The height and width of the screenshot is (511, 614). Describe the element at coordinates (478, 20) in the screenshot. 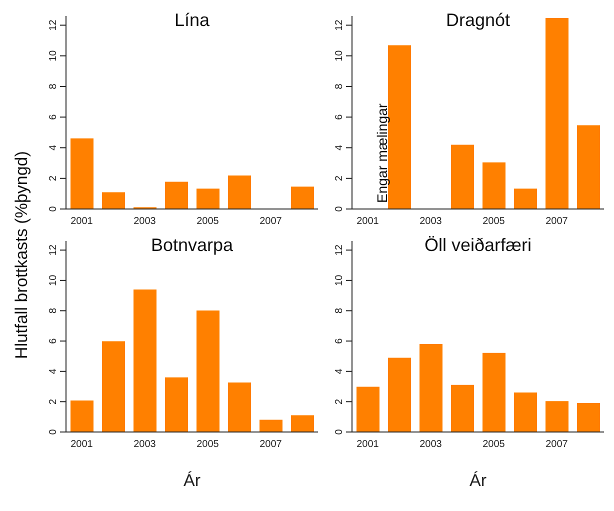

I see `chart-title: Dragnót` at that location.